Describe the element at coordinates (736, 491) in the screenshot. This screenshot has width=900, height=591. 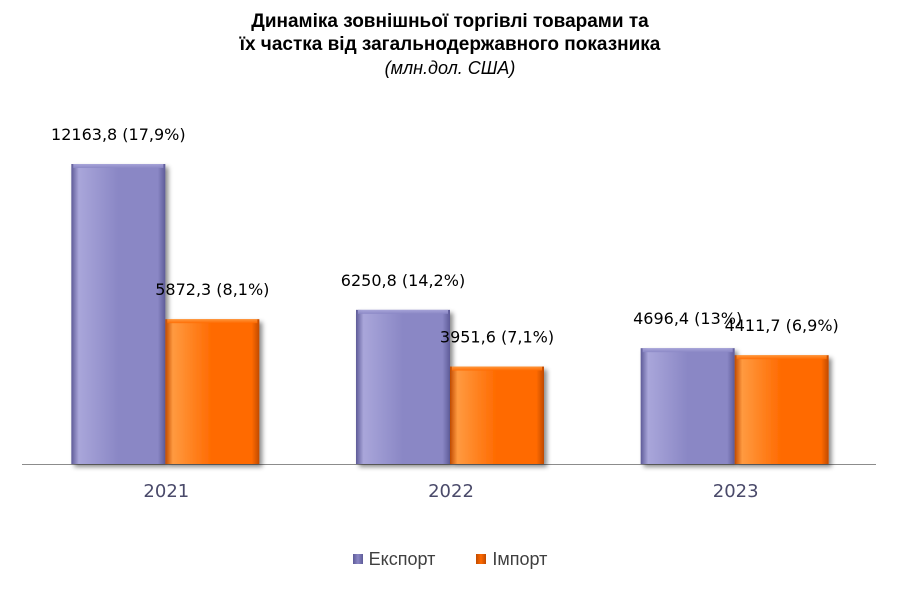
I see `x-tick-label-2023: 2023` at that location.